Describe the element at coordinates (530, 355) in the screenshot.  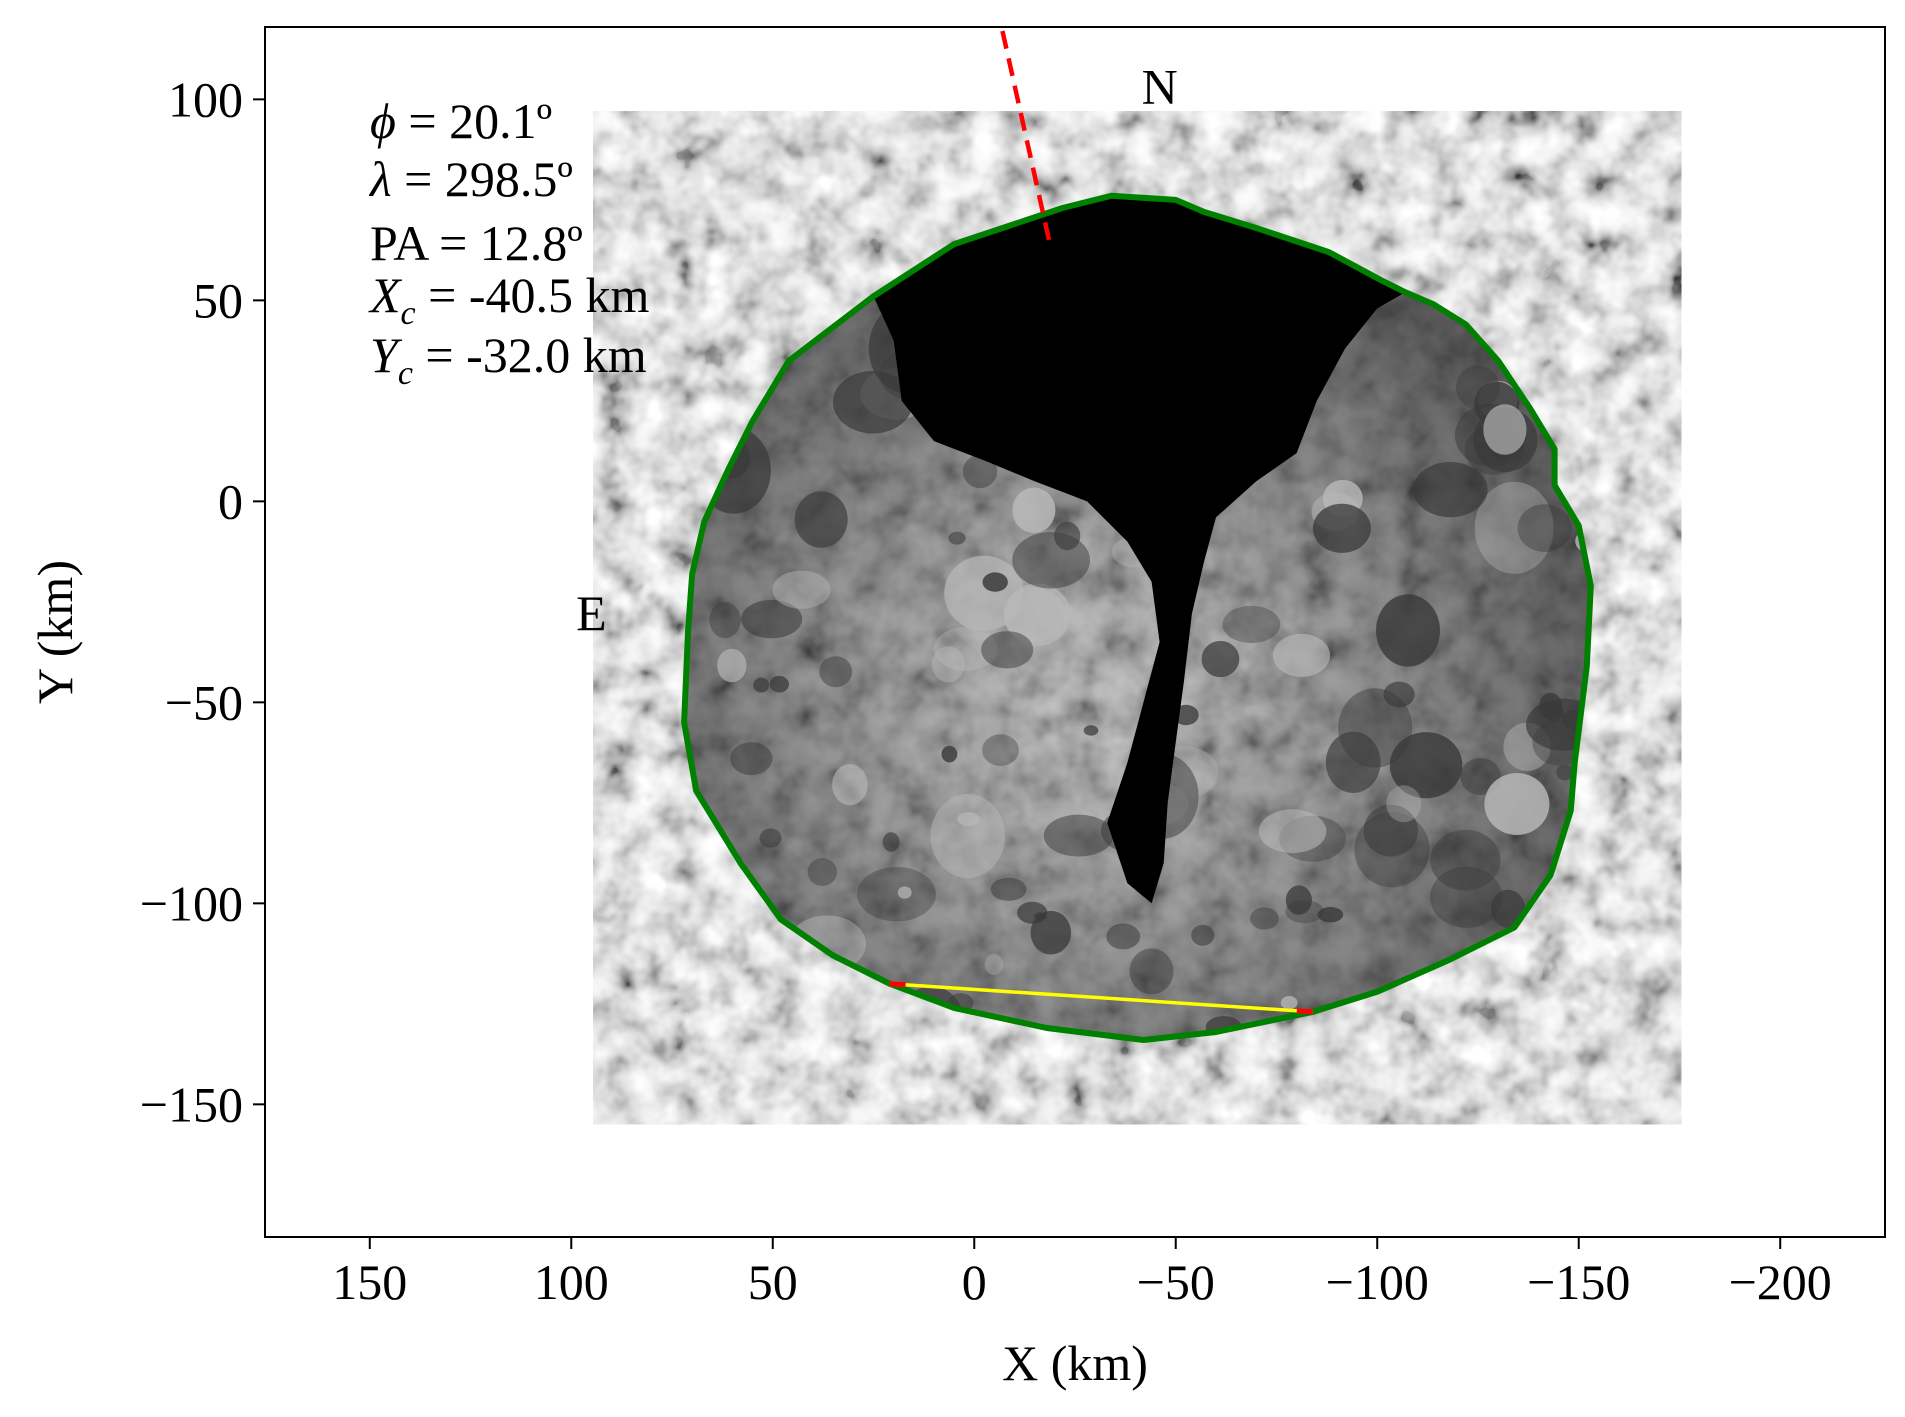
I see `yc-value: = -32.0 km` at that location.